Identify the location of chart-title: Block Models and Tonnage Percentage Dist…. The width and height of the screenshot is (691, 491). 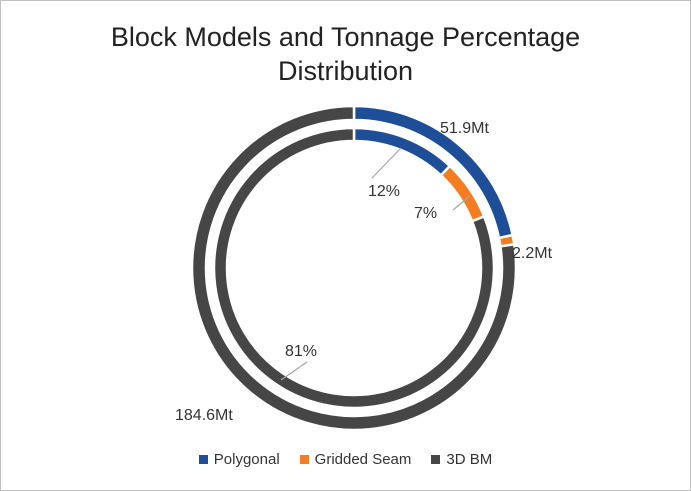
(345, 54).